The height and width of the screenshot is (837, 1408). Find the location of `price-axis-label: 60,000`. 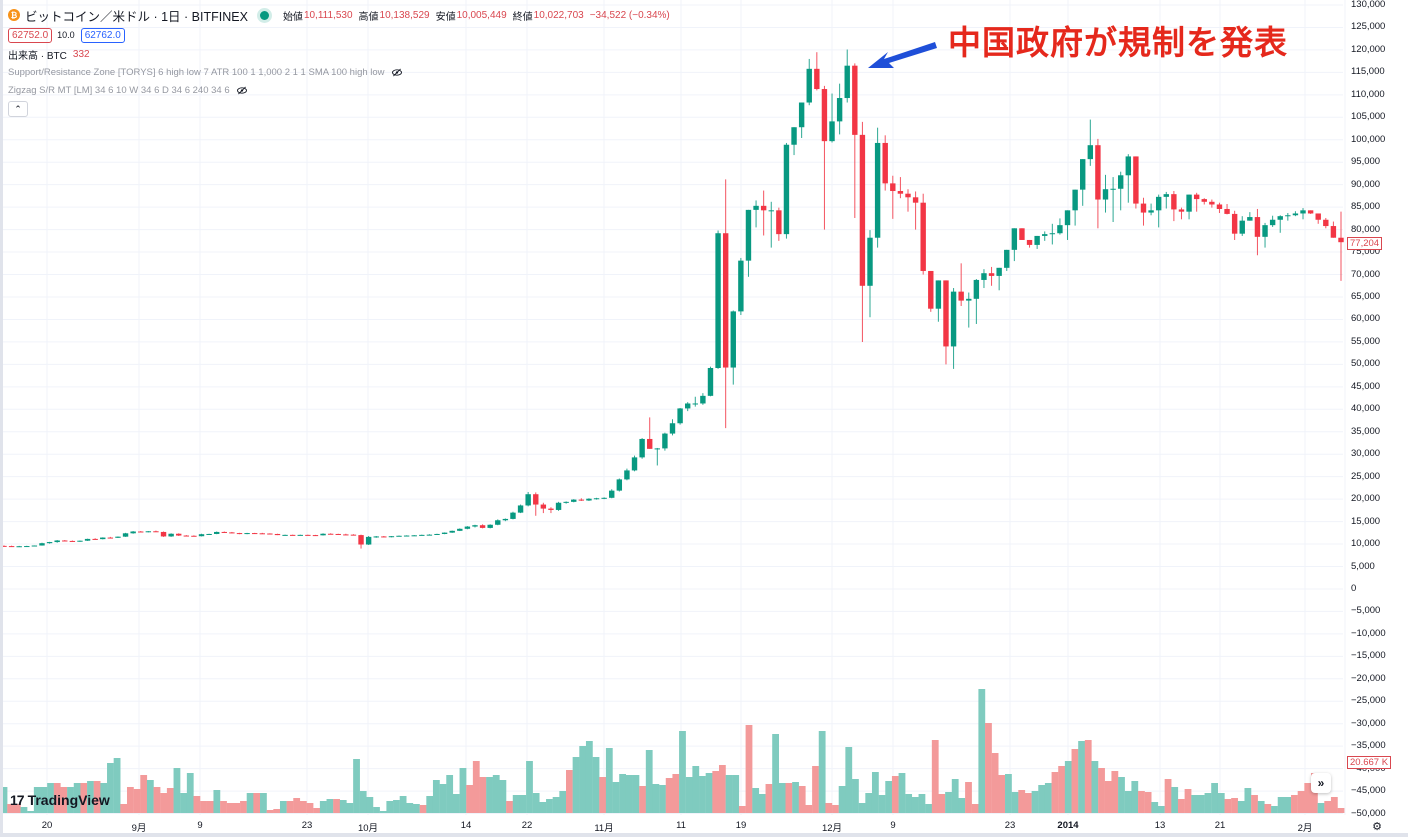

price-axis-label: 60,000 is located at coordinates (1366, 319).